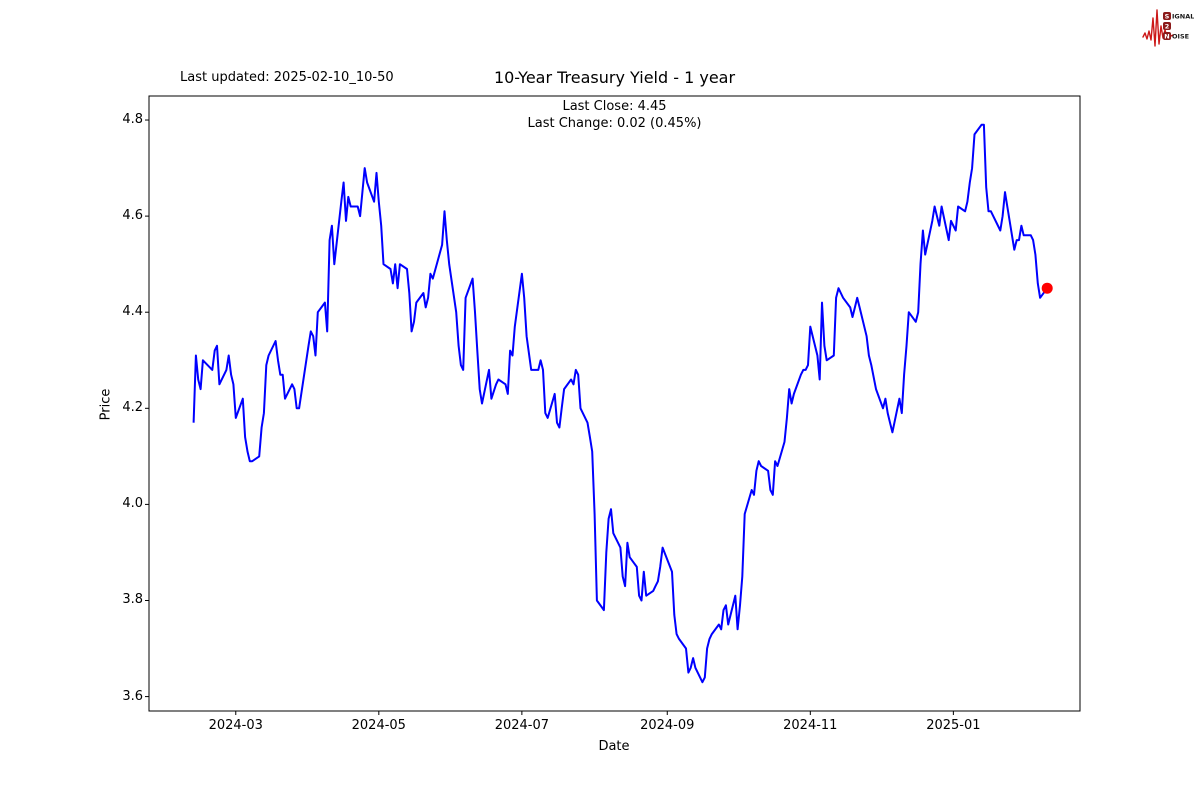 This screenshot has width=1200, height=800. I want to click on svg-text: S, so click(1167, 17).